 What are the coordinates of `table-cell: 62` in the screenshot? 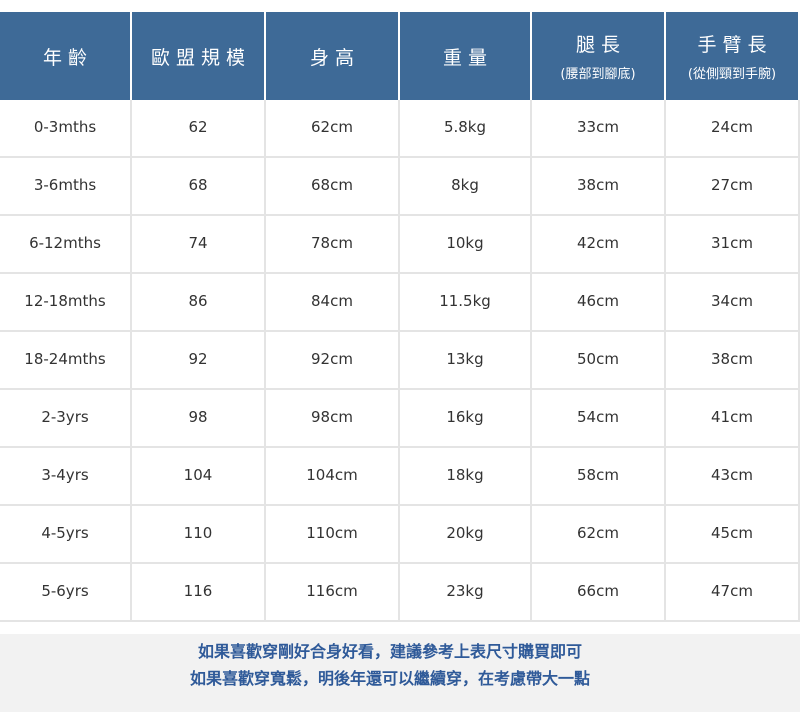 It's located at (199, 129).